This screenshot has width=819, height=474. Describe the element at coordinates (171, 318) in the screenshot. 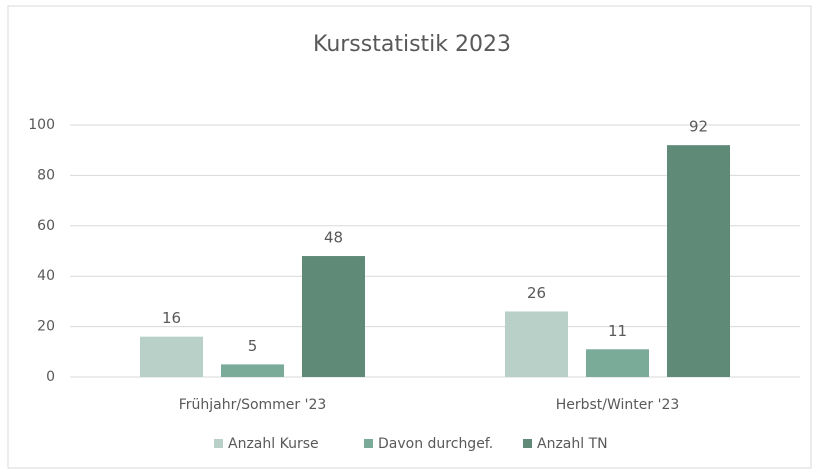

I see `data-label: 16` at that location.